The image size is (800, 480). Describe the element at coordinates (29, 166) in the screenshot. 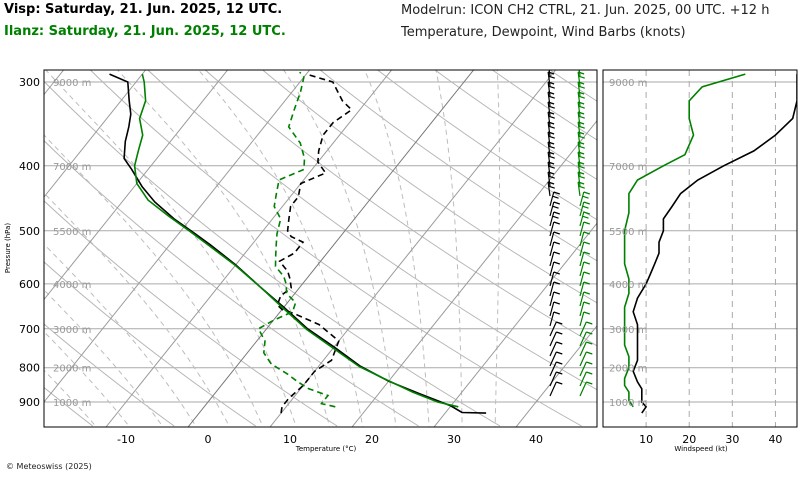

I see `pressure-tick-label: 400` at that location.